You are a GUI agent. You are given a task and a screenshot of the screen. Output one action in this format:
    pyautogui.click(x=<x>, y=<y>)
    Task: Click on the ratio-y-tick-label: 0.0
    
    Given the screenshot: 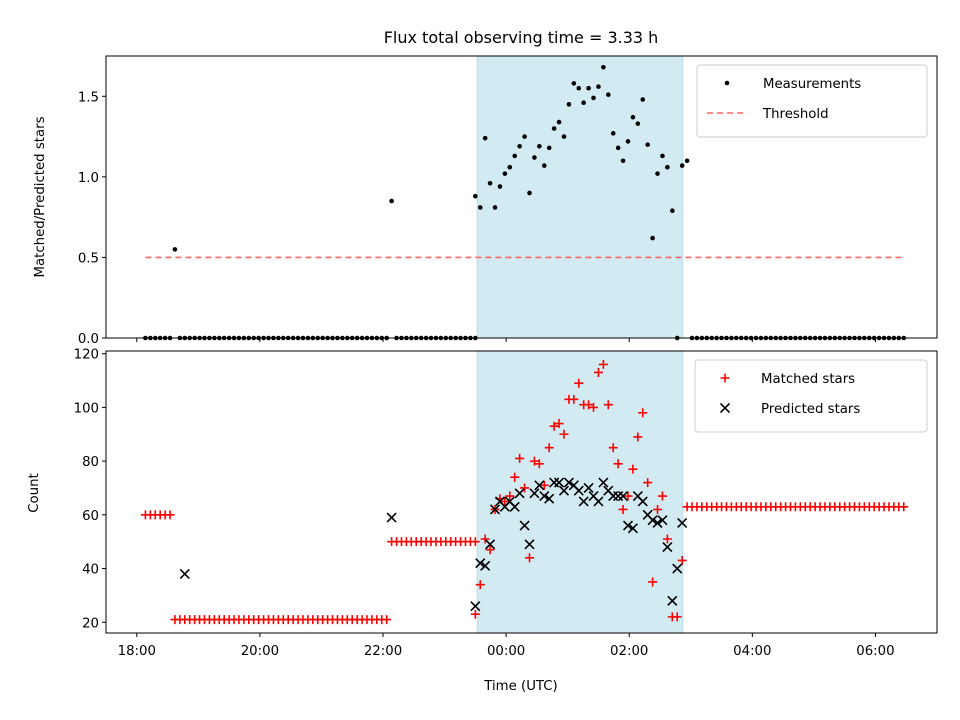 What is the action you would take?
    pyautogui.click(x=88, y=339)
    